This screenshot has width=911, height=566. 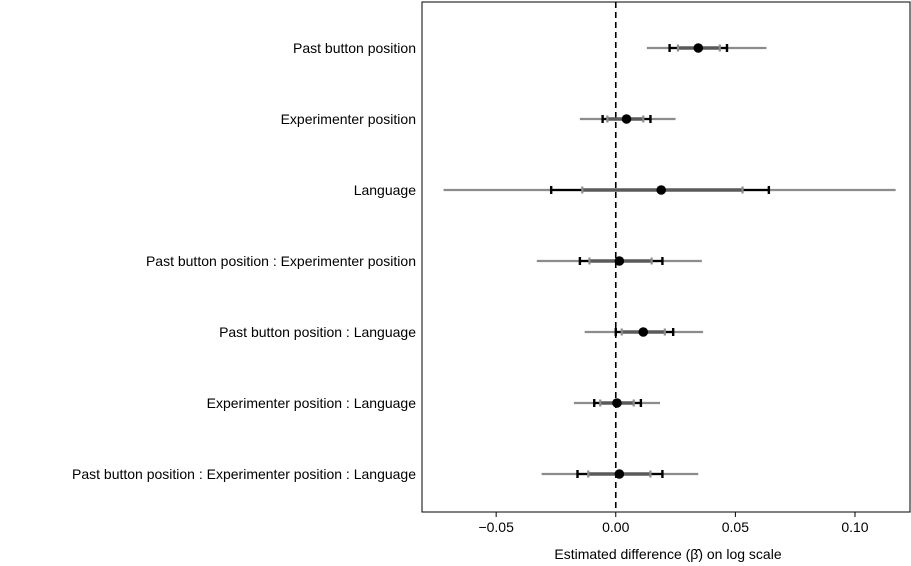 I want to click on x-tick-label: 0.00, so click(x=615, y=527).